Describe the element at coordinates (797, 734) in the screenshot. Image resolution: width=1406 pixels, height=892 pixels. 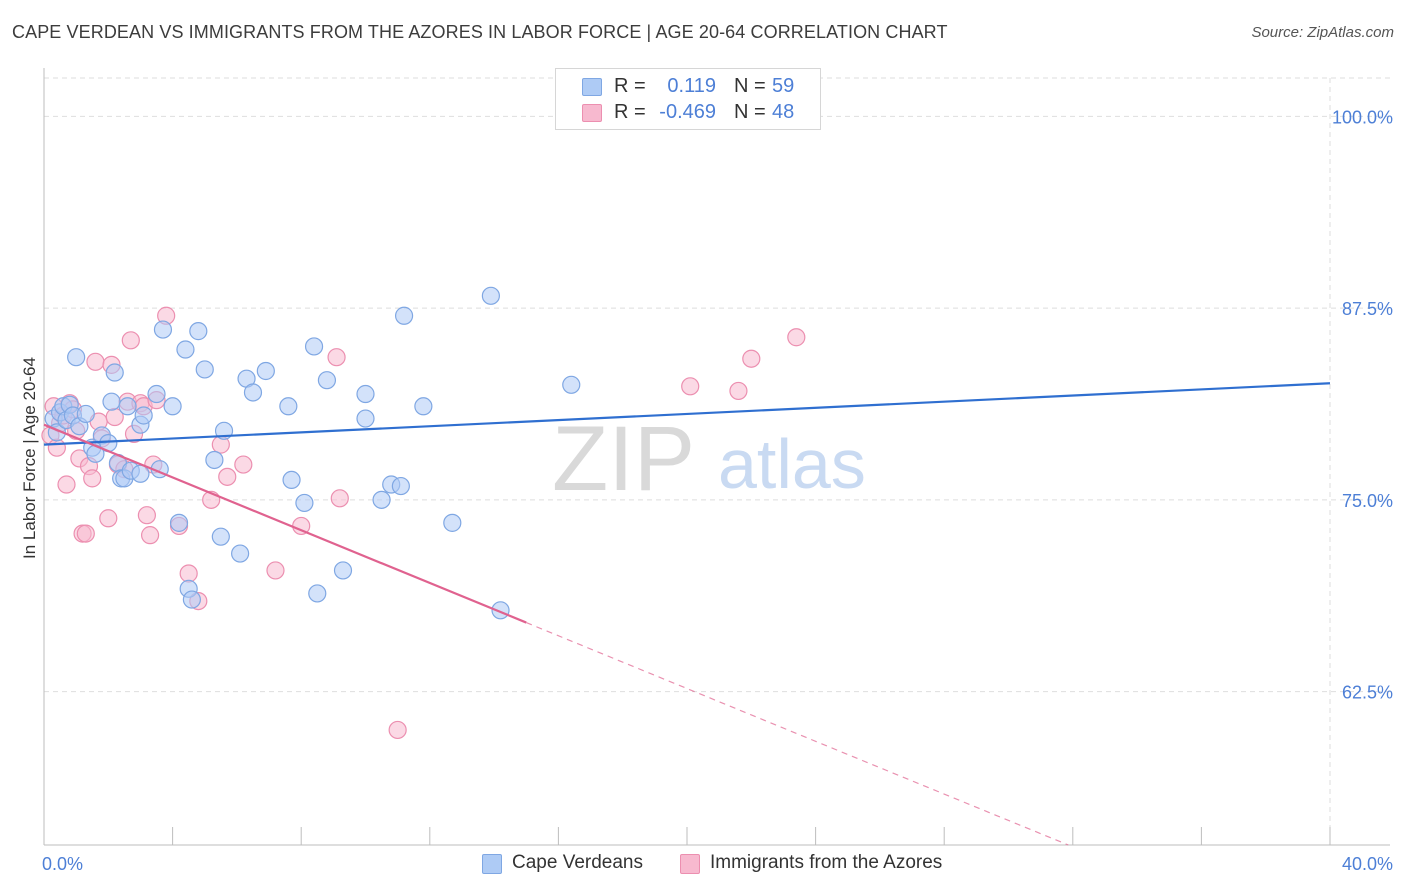
I see `azores-trend-extension` at that location.